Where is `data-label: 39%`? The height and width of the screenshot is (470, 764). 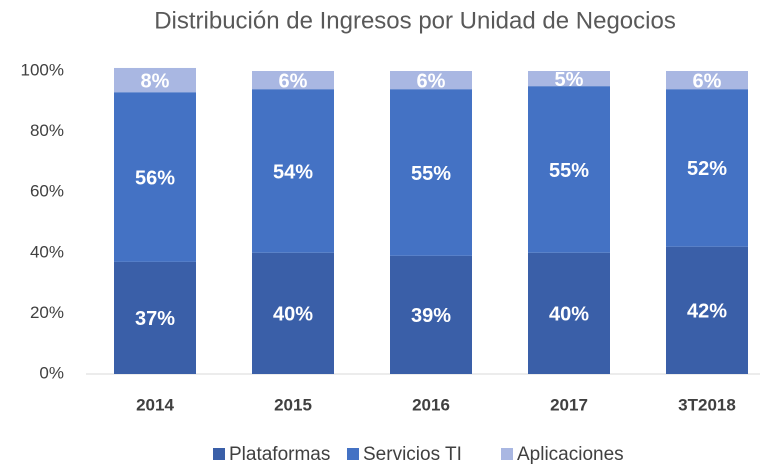
data-label: 39% is located at coordinates (431, 316).